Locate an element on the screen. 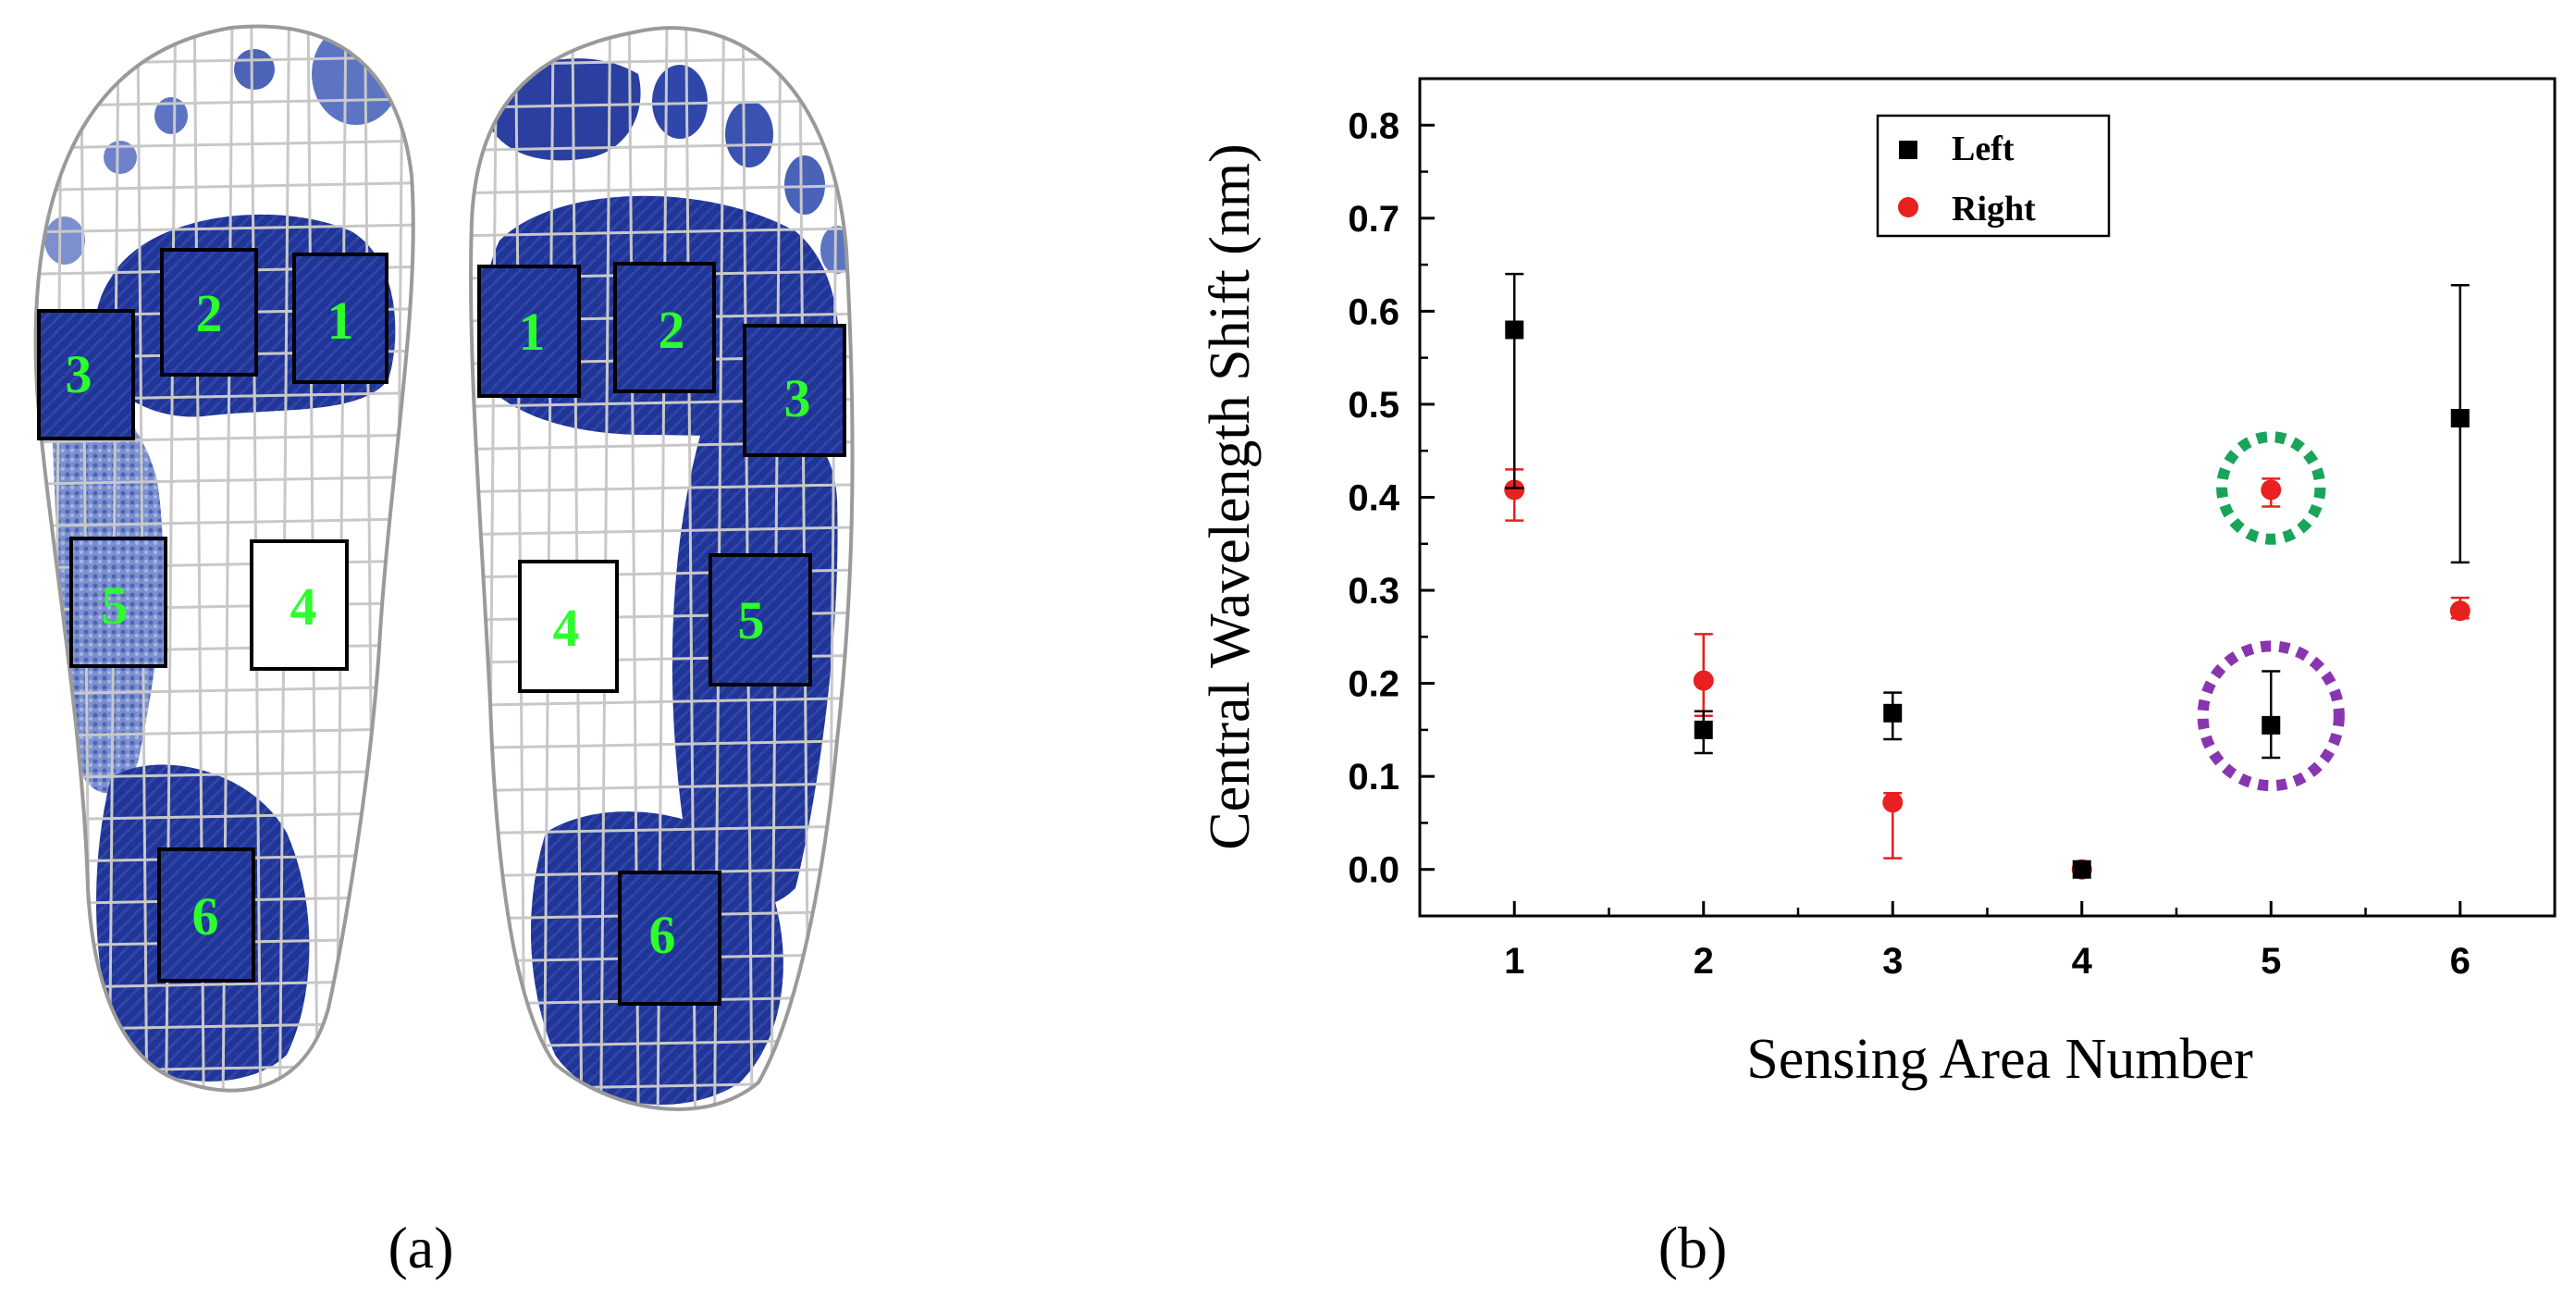 The image size is (2576, 1311). legend-left-label: Left is located at coordinates (1983, 149).